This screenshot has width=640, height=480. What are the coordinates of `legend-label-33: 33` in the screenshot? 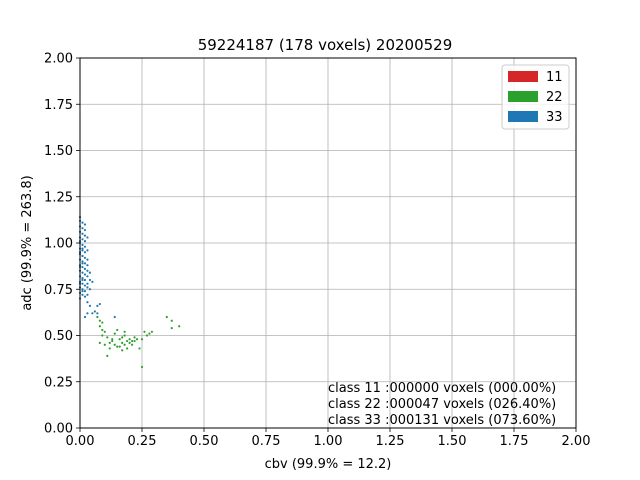 It's located at (554, 117).